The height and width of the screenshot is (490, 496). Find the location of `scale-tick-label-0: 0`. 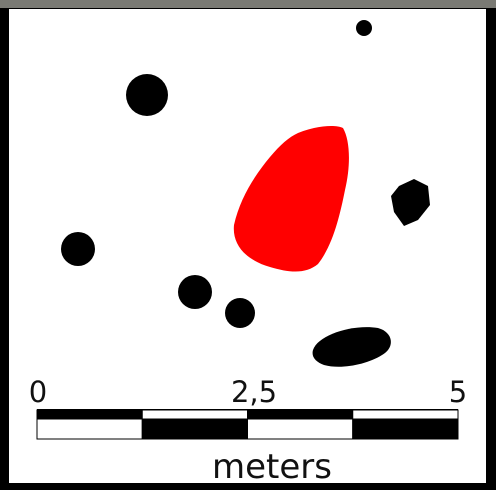

scale-tick-label-0: 0 is located at coordinates (38, 392).